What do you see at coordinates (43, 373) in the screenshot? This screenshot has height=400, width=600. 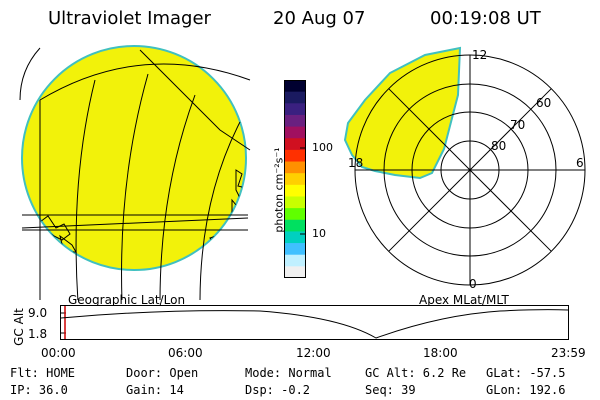 I see `status-flt: Flt: HOME` at bounding box center [43, 373].